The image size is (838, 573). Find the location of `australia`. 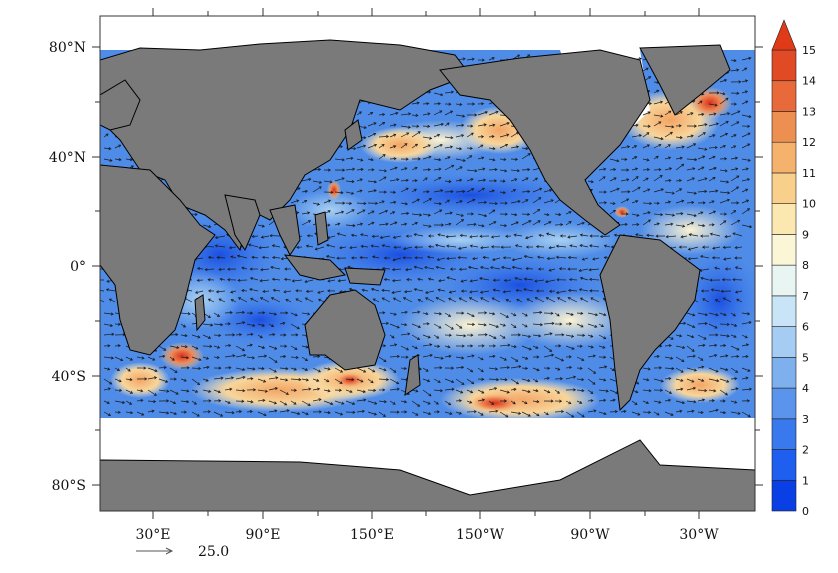

australia is located at coordinates (345, 330).